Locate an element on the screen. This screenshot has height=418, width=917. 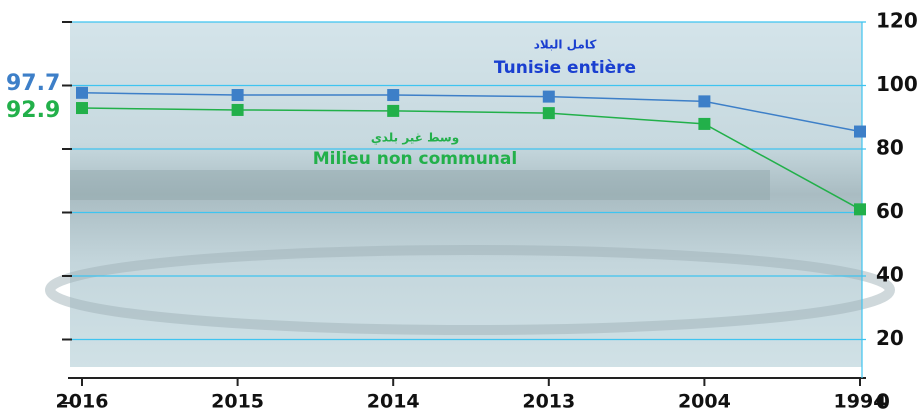
x-tick-label: 2014 is located at coordinates (393, 402).